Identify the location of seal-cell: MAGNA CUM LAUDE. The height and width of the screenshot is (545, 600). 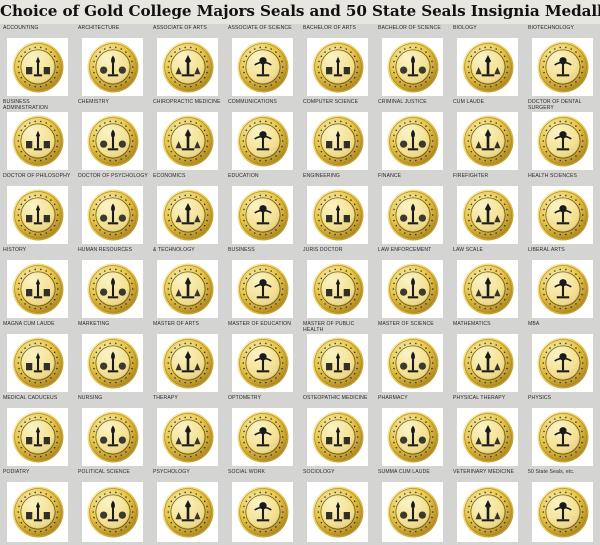
(37, 357).